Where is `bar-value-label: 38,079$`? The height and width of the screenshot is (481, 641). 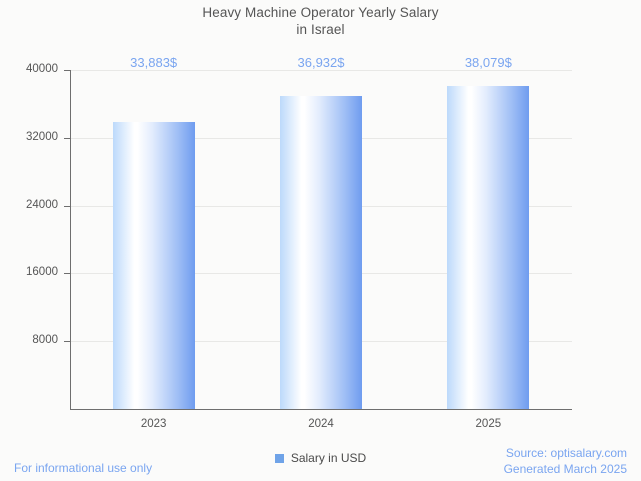 bar-value-label: 38,079$ is located at coordinates (488, 62).